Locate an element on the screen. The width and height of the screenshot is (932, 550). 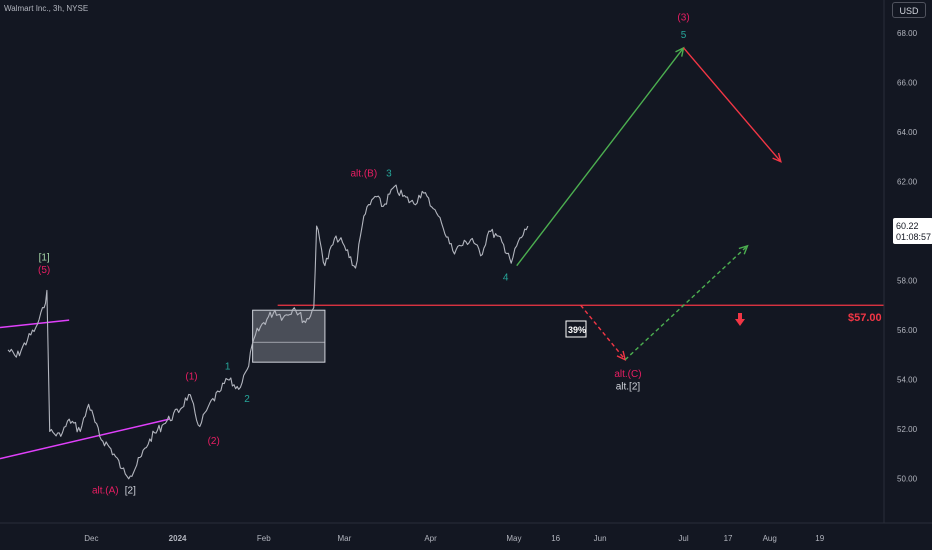
wave-label: 1 is located at coordinates (228, 367).